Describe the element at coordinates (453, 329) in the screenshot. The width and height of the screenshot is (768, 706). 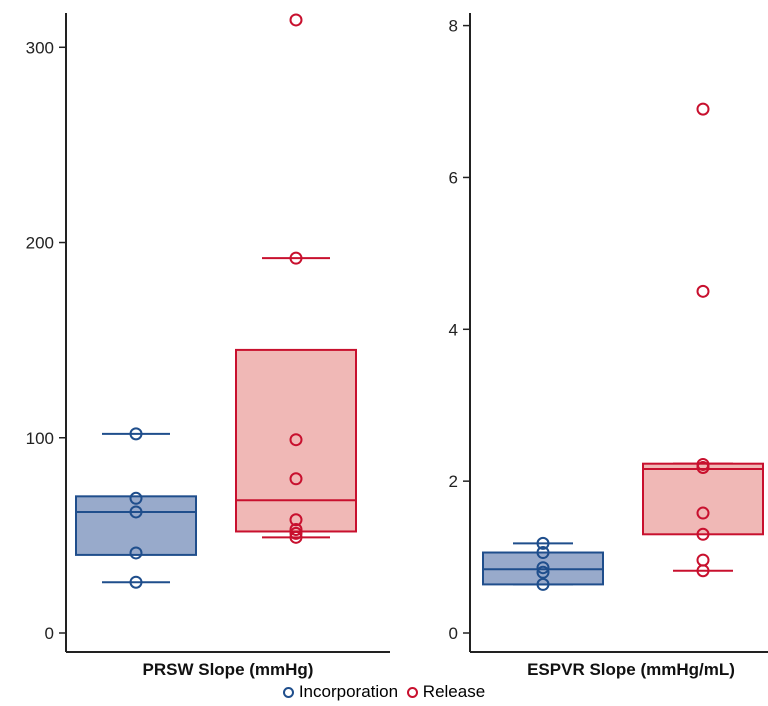
I see `y-tick-label: 4` at that location.